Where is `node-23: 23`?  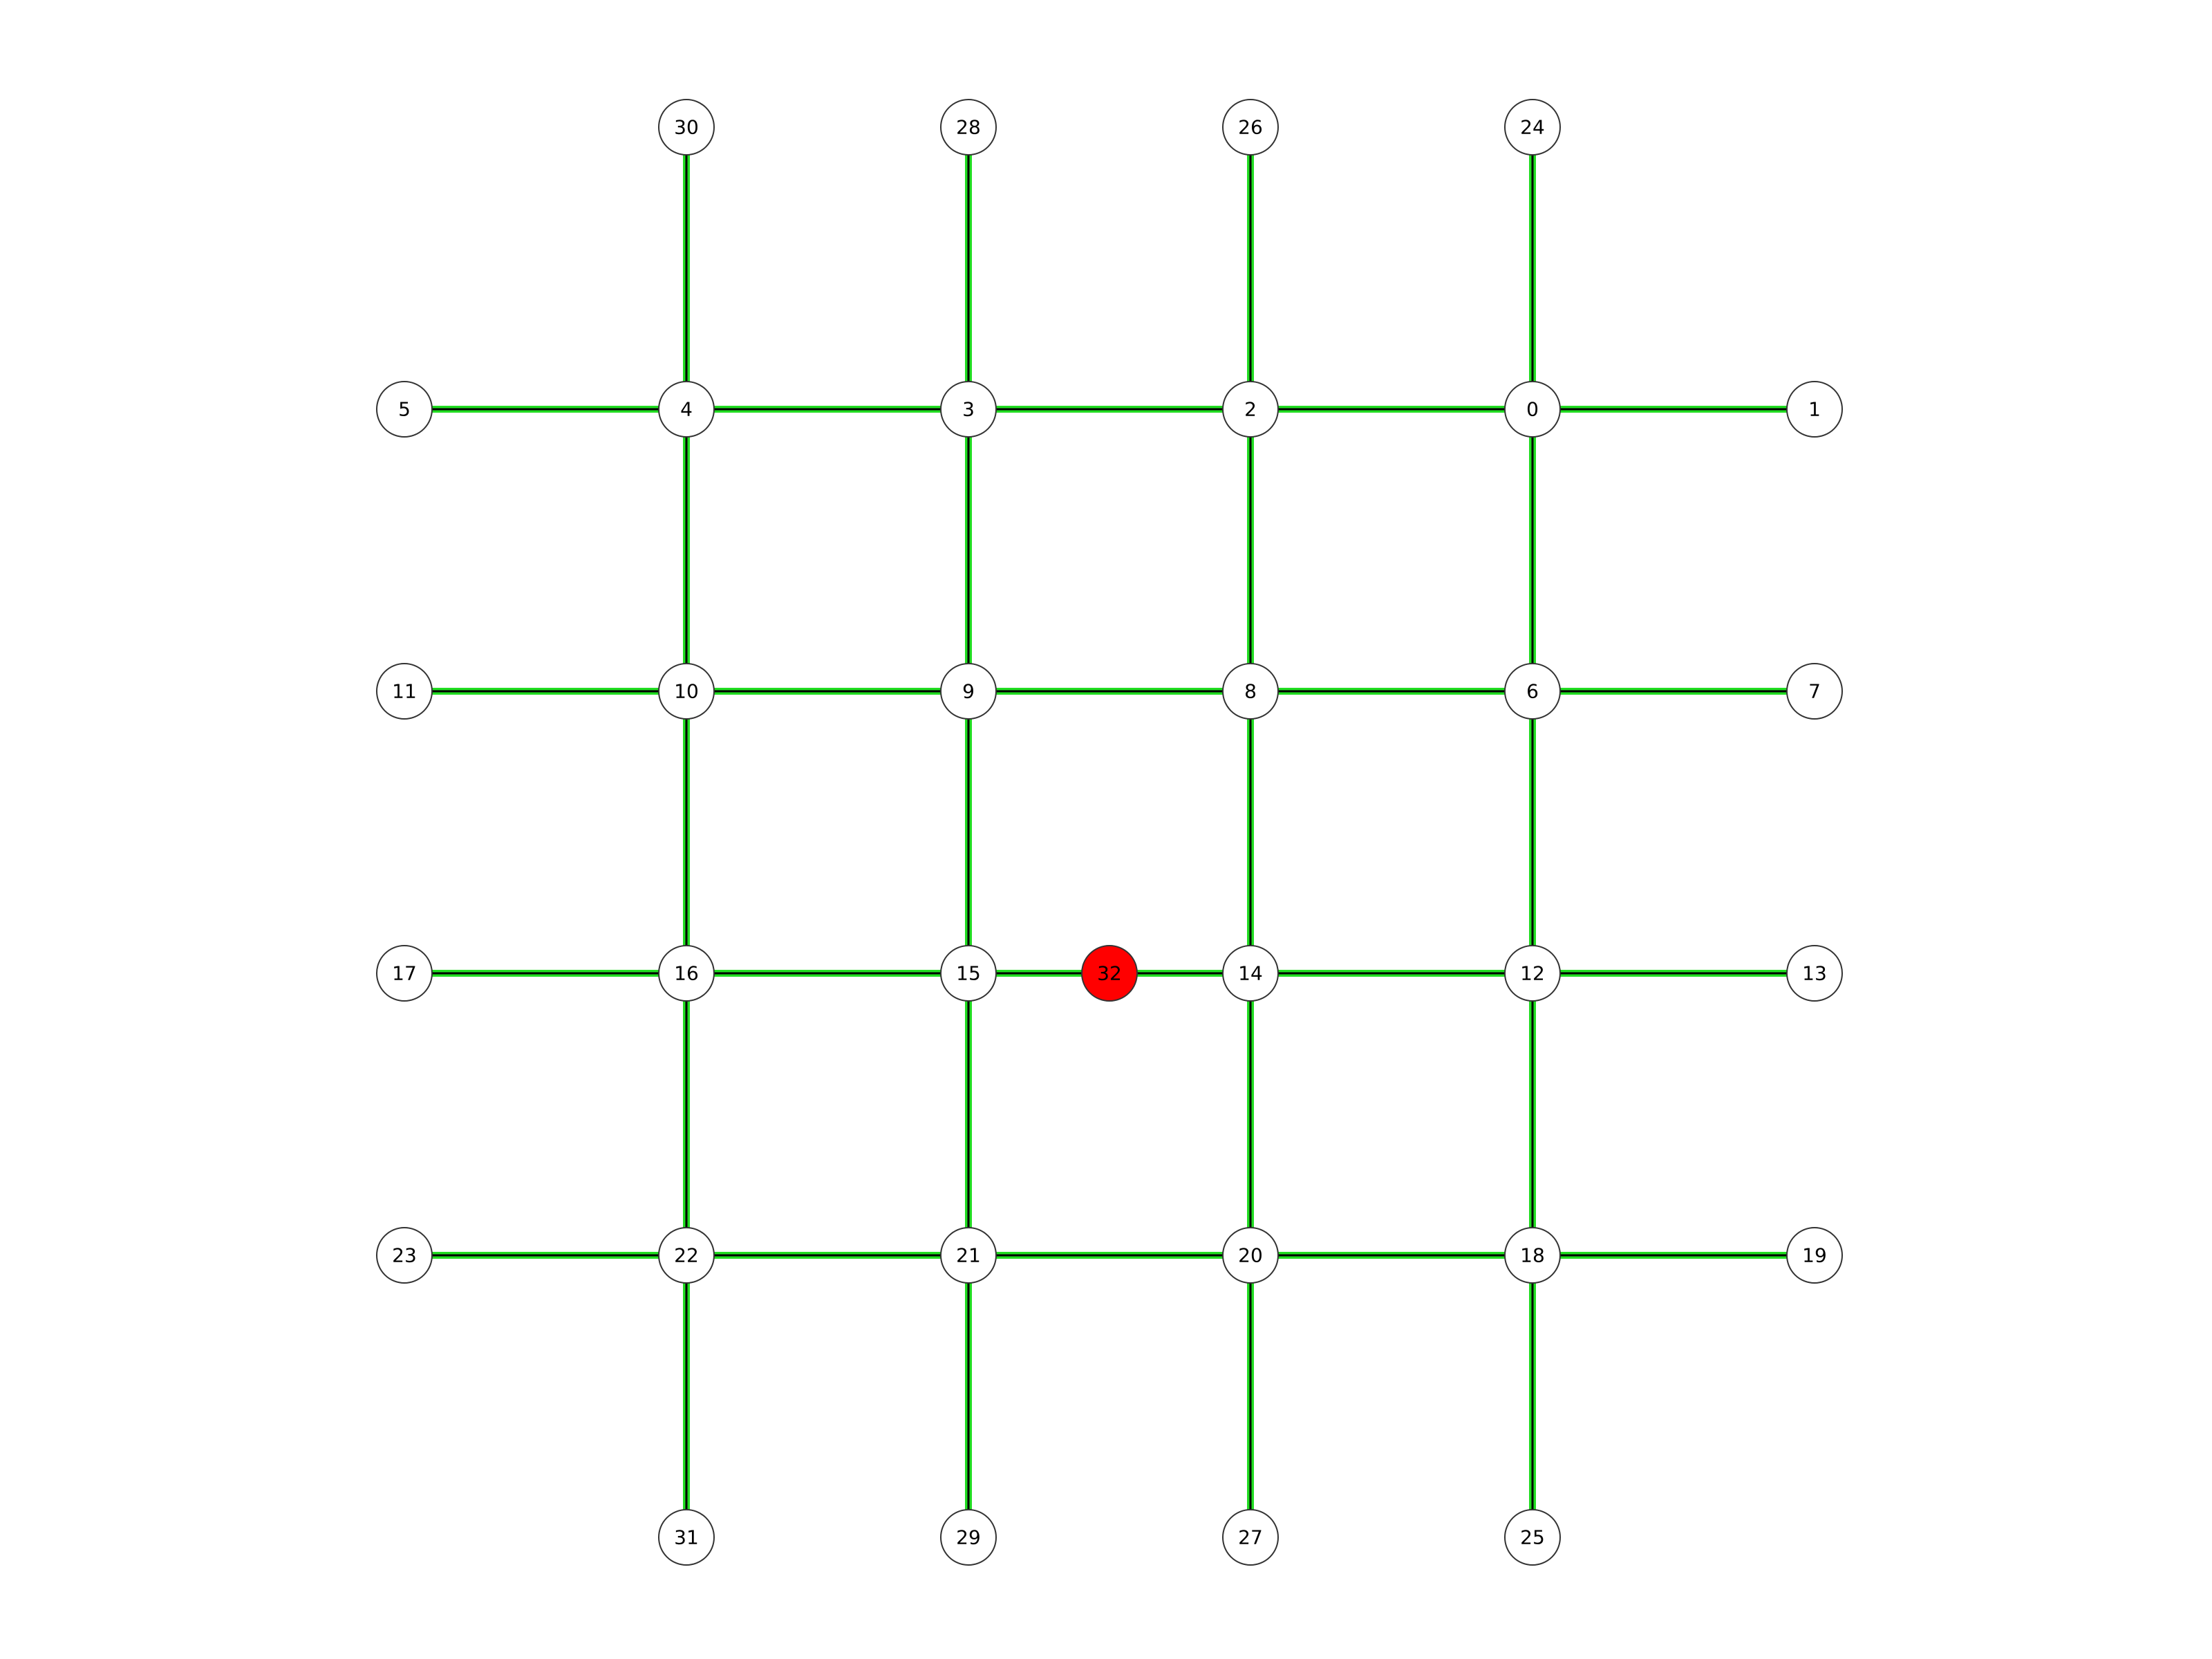
node-23: 23 is located at coordinates (405, 1255).